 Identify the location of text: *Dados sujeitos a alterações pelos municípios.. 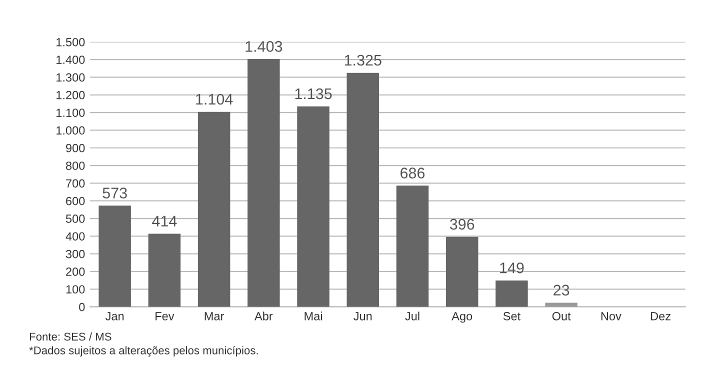
(143, 351).